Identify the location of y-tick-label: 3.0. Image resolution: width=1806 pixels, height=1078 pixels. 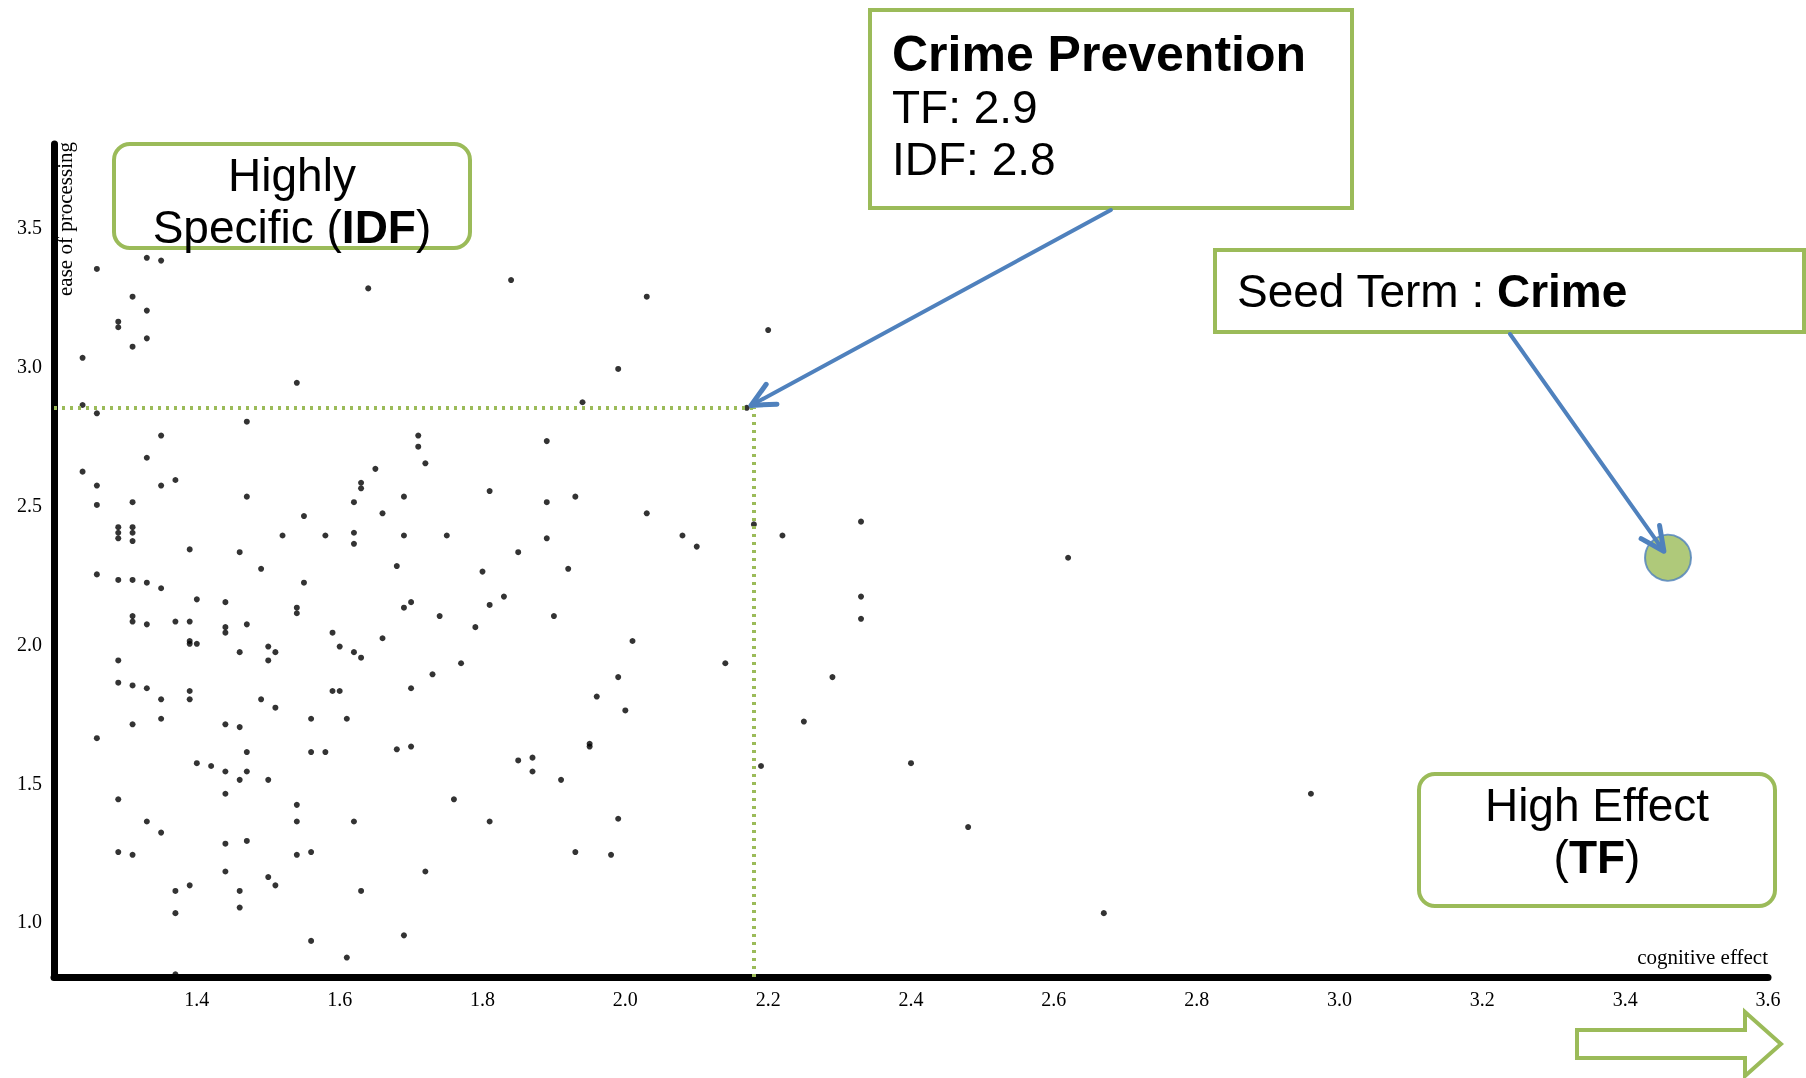
(29, 366).